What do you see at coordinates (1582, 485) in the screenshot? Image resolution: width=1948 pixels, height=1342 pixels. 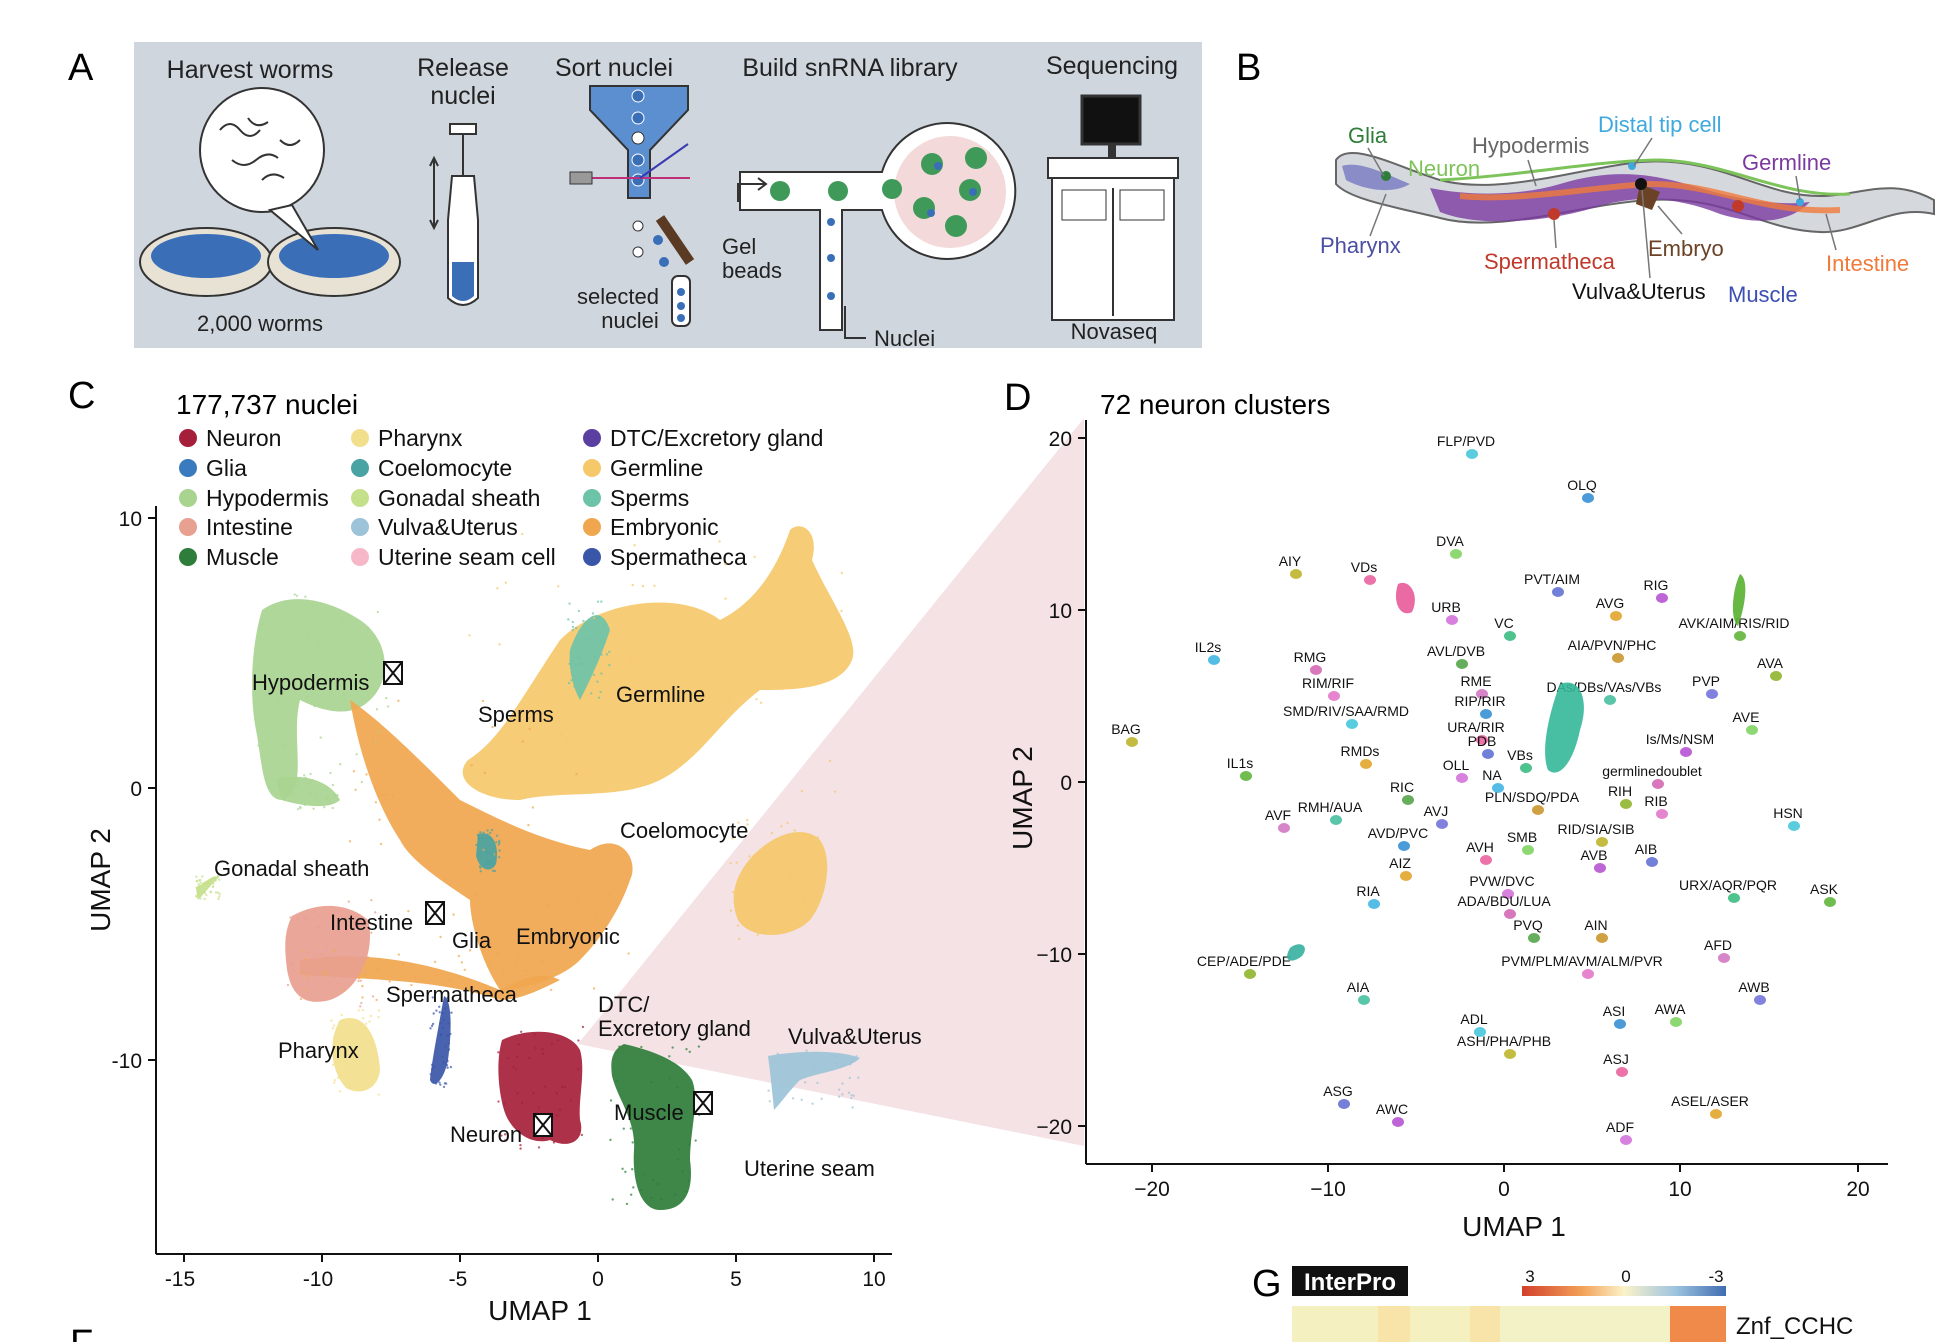 I see `neuron-cluster-label-olq: OLQ` at bounding box center [1582, 485].